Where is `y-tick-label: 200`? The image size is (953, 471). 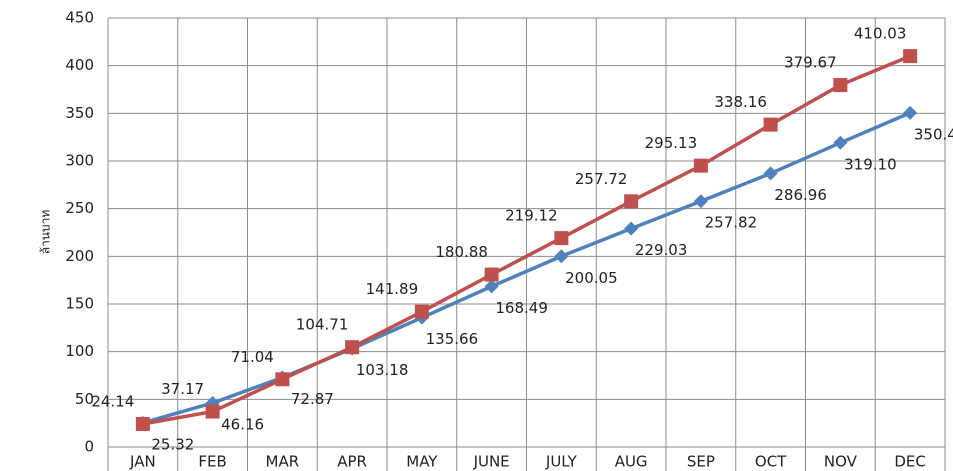
y-tick-label: 200 is located at coordinates (79, 256).